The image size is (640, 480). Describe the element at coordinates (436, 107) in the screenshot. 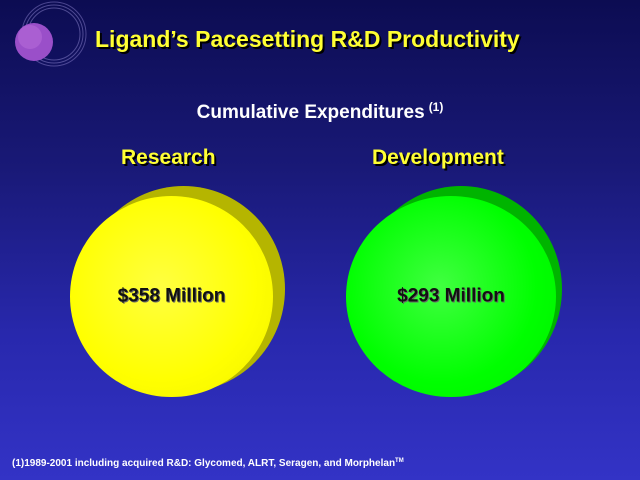

I see `subtitle-footnote-marker: (1)` at that location.